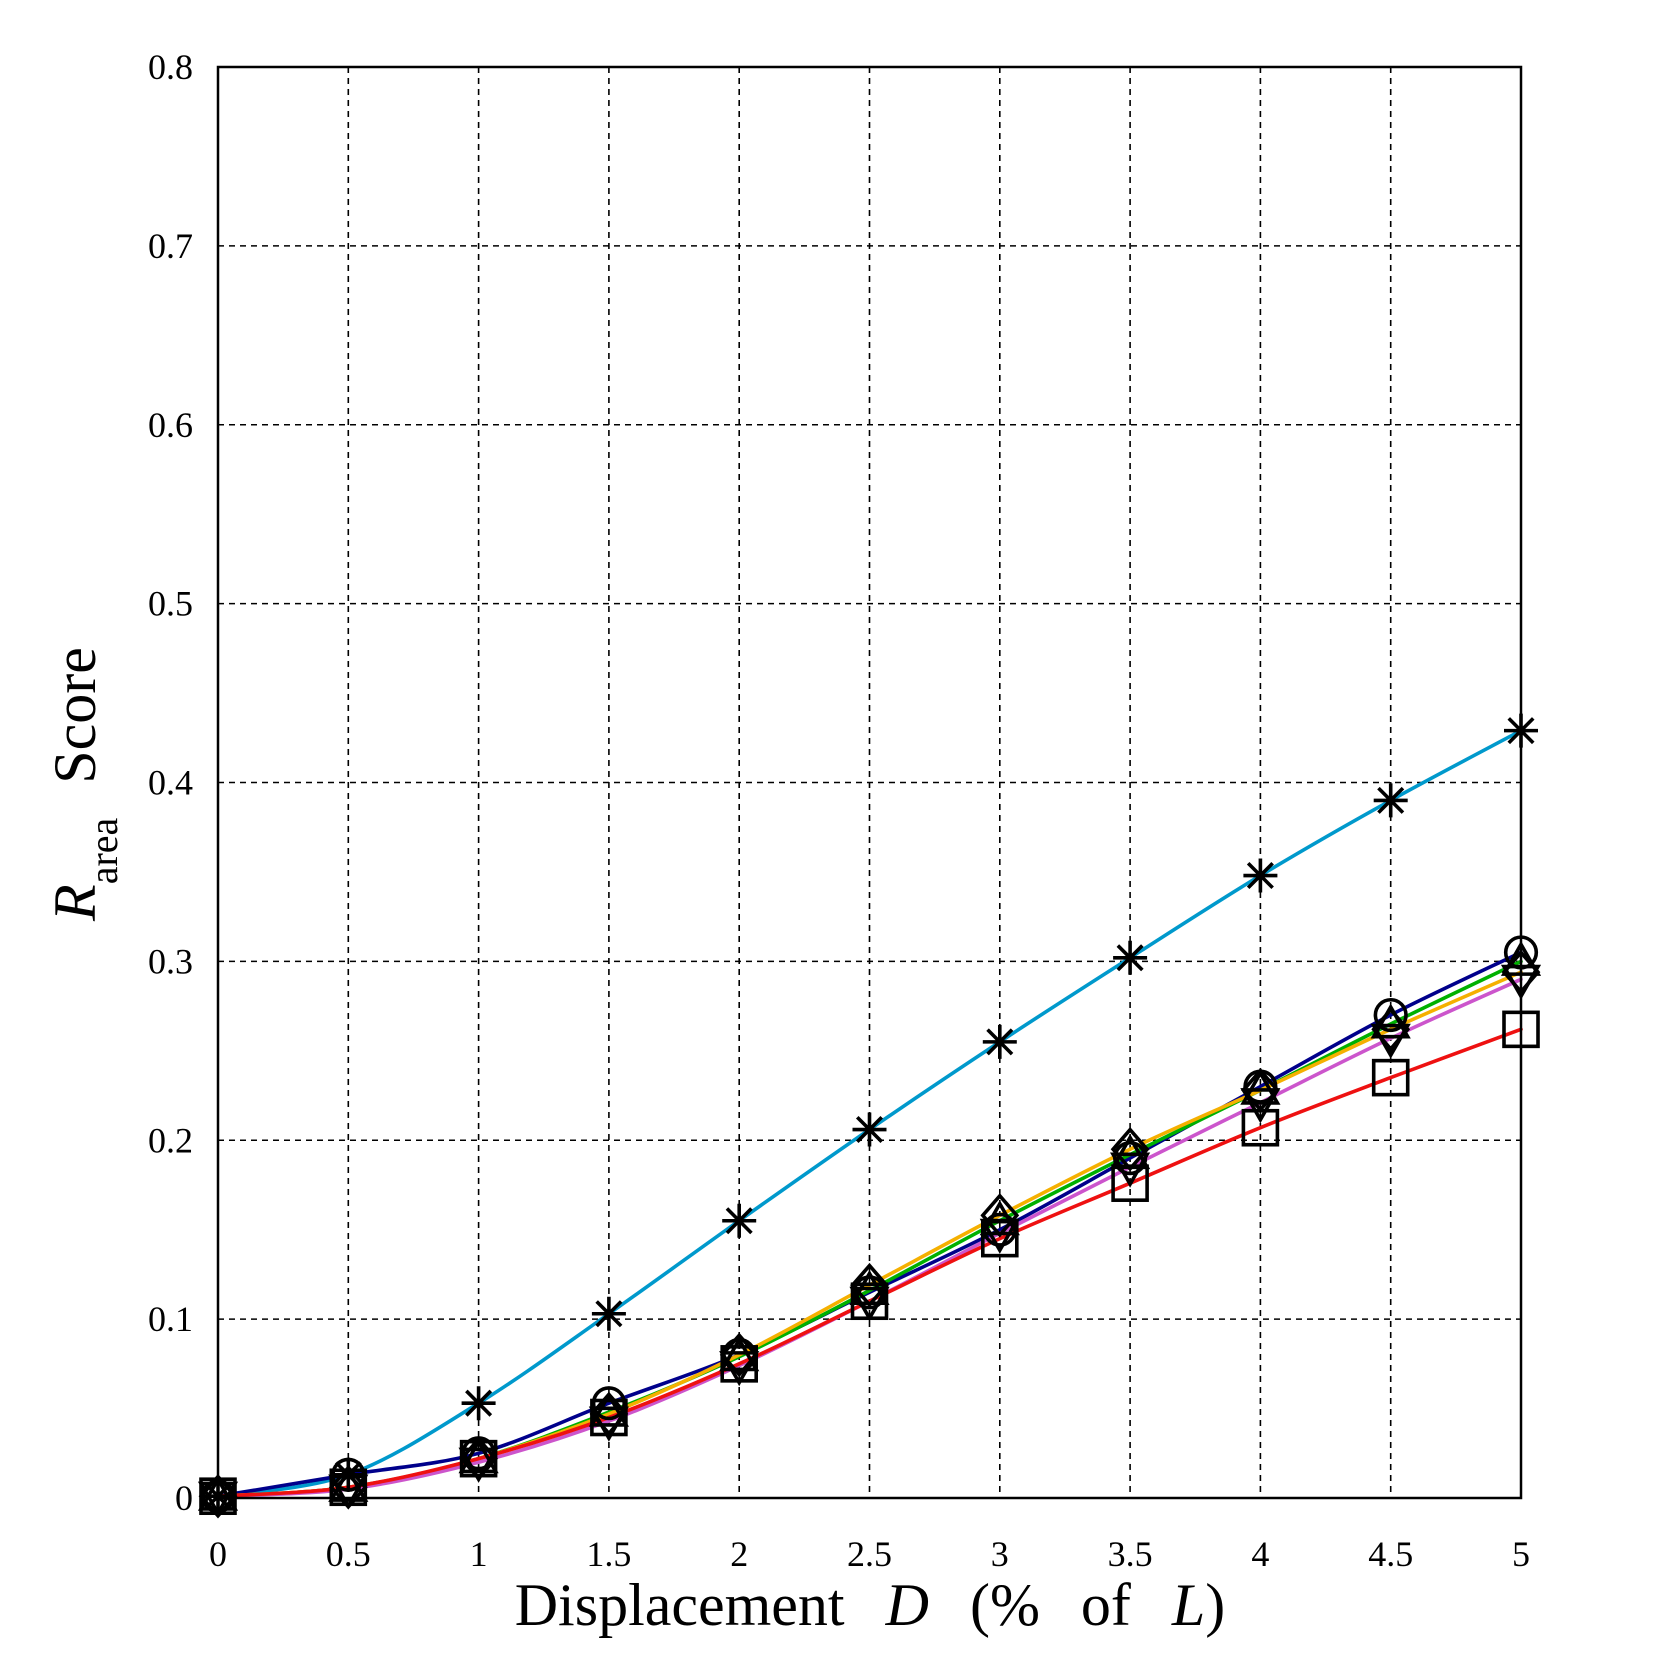 This screenshot has height=1667, width=1667. Describe the element at coordinates (170, 67) in the screenshot. I see `y-tick-label: 0.8` at that location.